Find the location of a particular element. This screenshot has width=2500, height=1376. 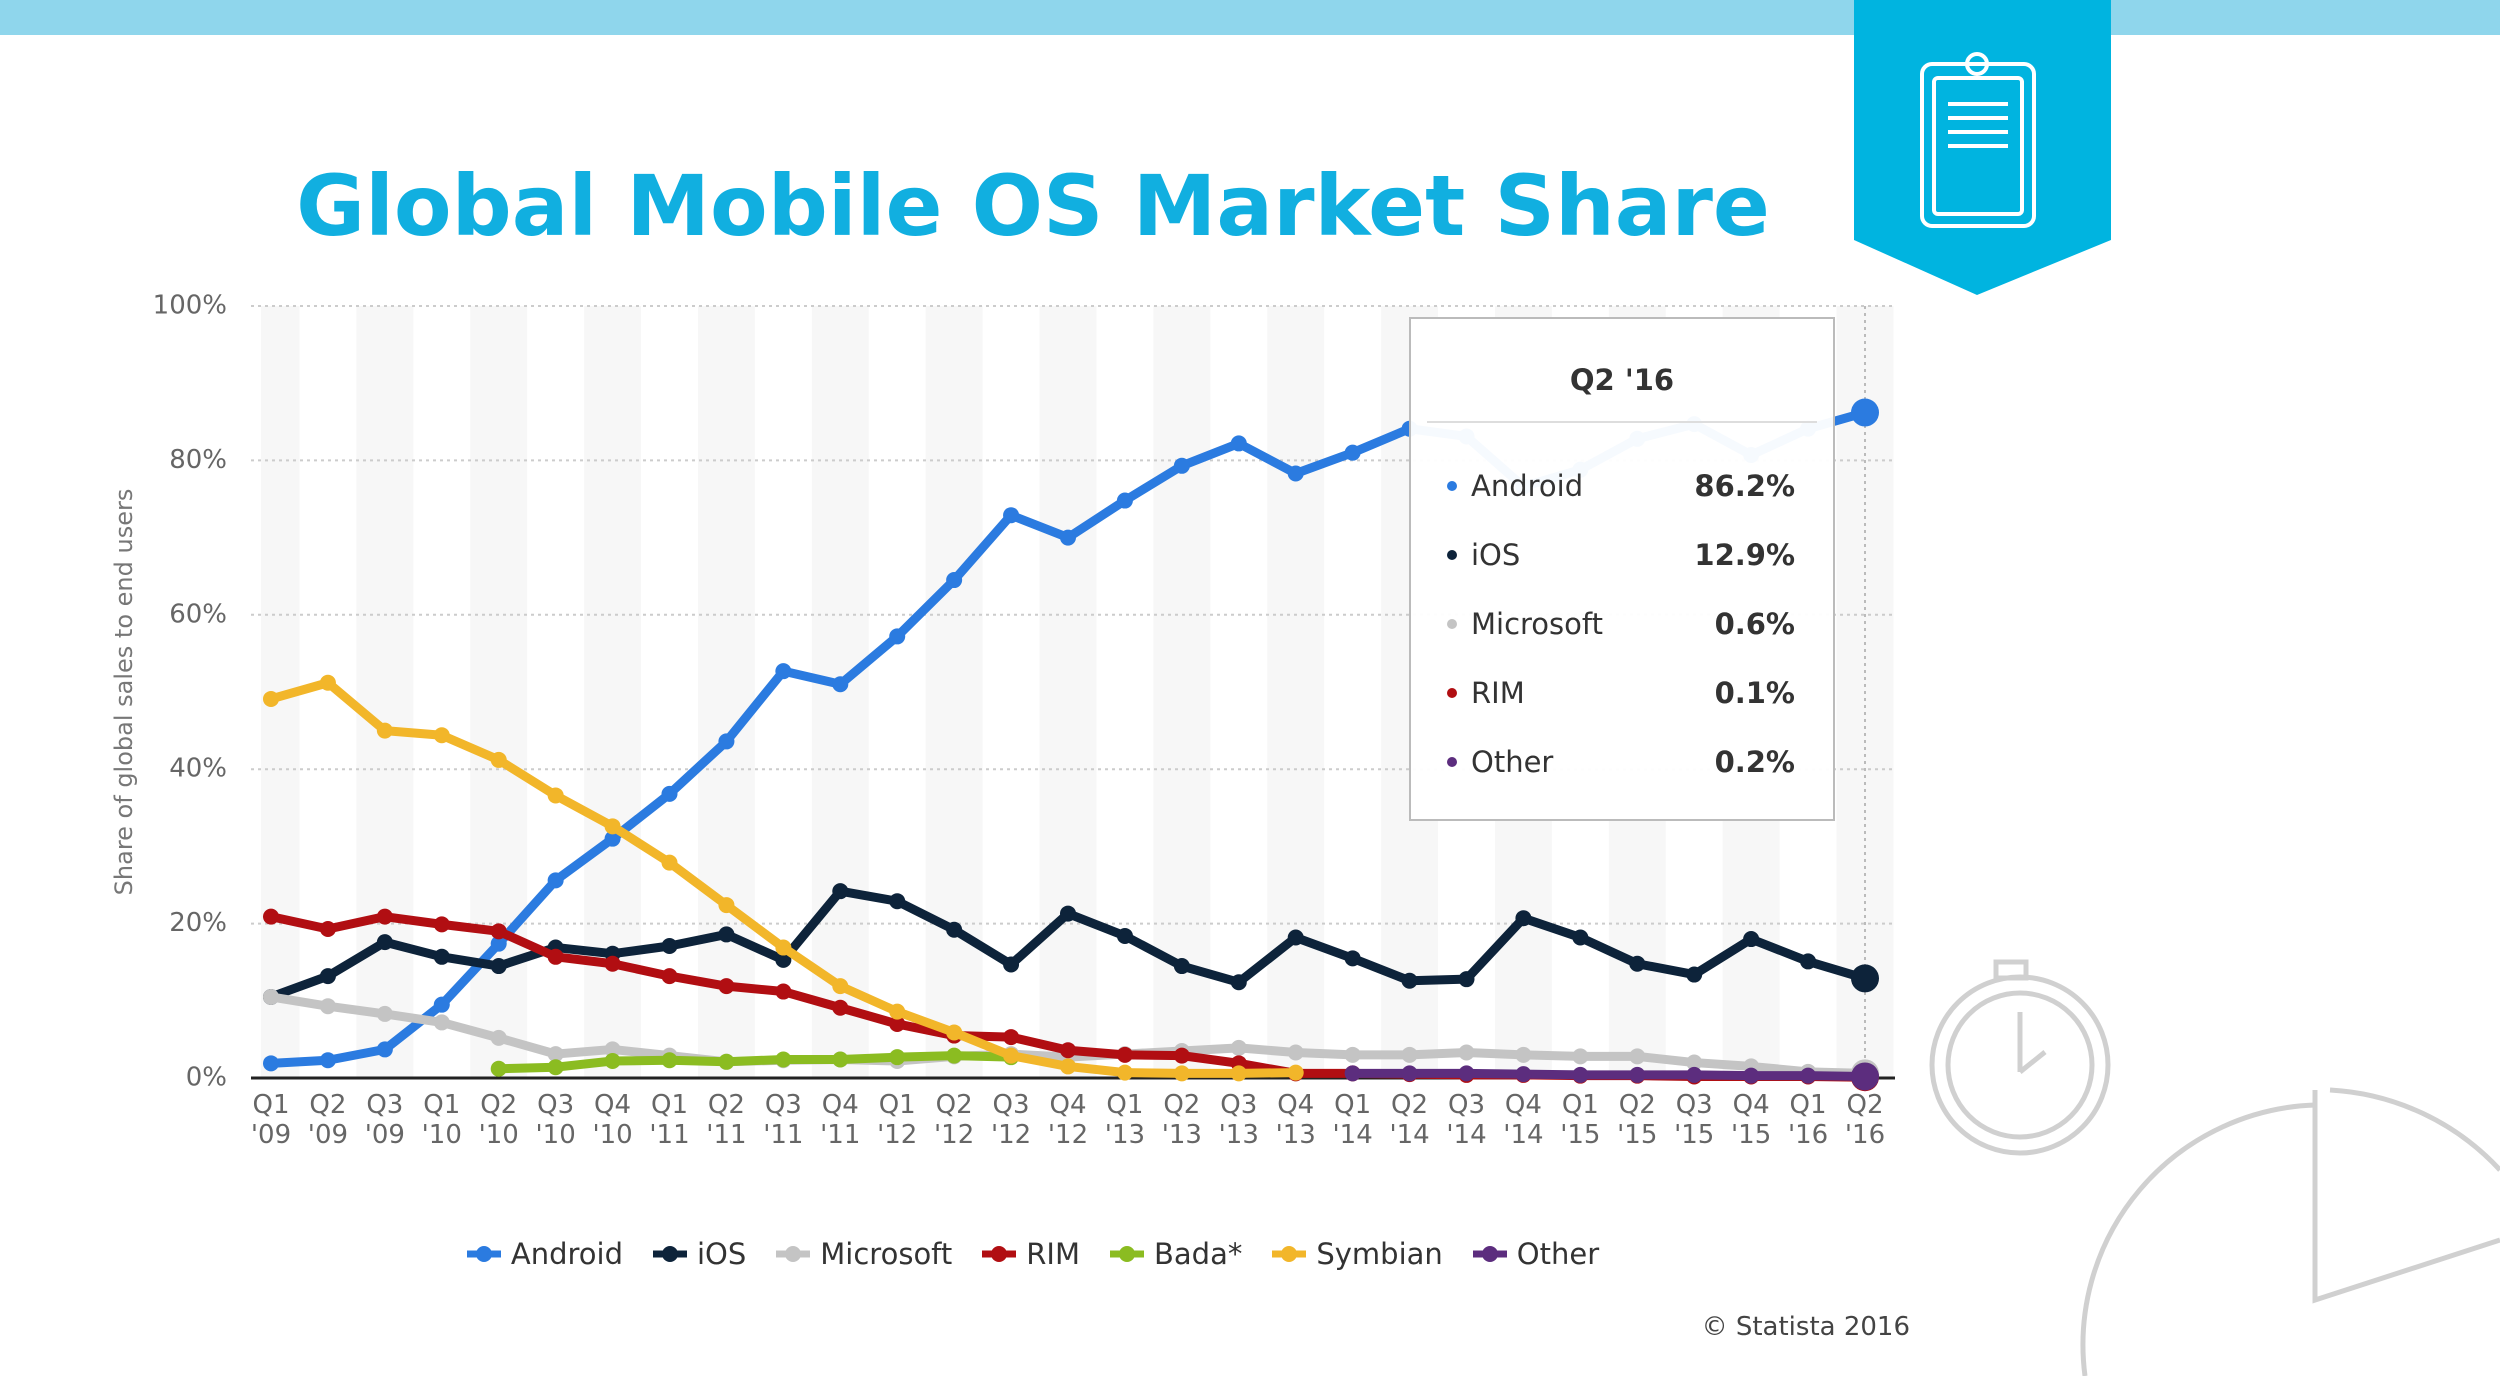

series-line is located at coordinates (1609, 1074).